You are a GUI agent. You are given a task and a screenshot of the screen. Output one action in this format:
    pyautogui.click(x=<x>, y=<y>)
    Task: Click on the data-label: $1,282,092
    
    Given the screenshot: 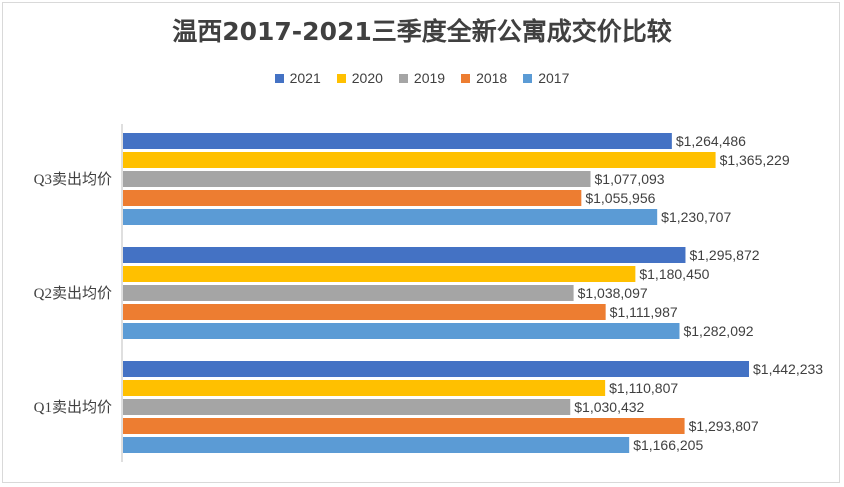 What is the action you would take?
    pyautogui.click(x=718, y=331)
    